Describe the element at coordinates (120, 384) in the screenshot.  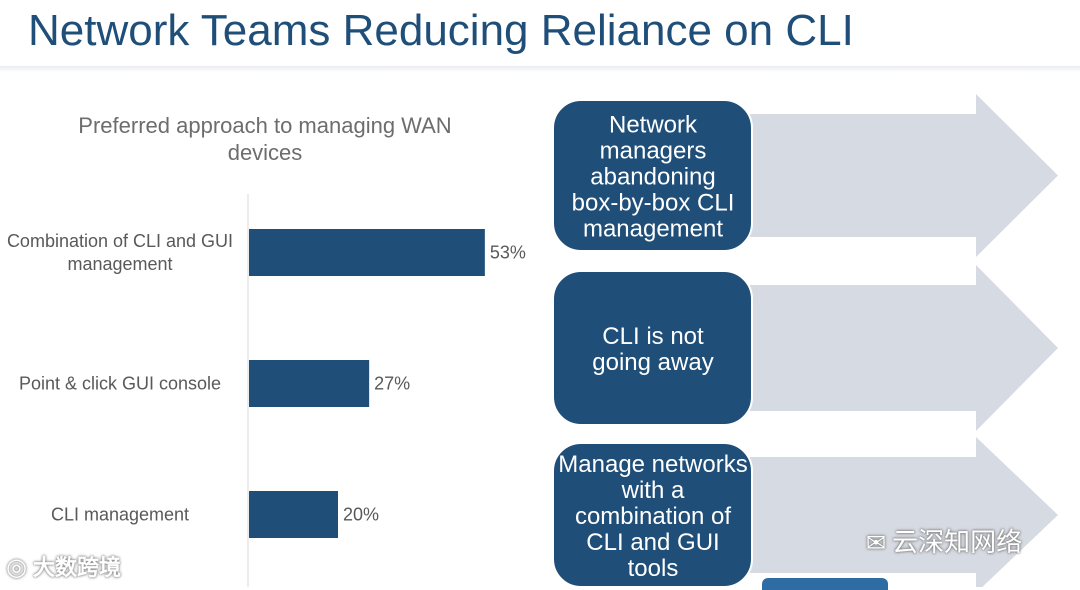
I see `category-label-2: Point & click GUI console` at that location.